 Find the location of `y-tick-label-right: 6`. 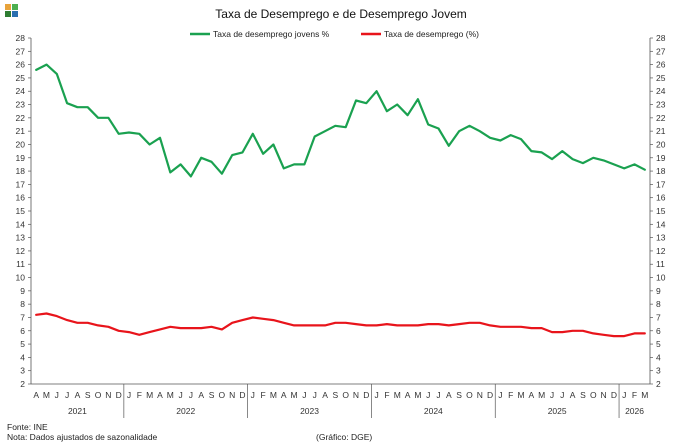

y-tick-label-right: 6 is located at coordinates (658, 331).